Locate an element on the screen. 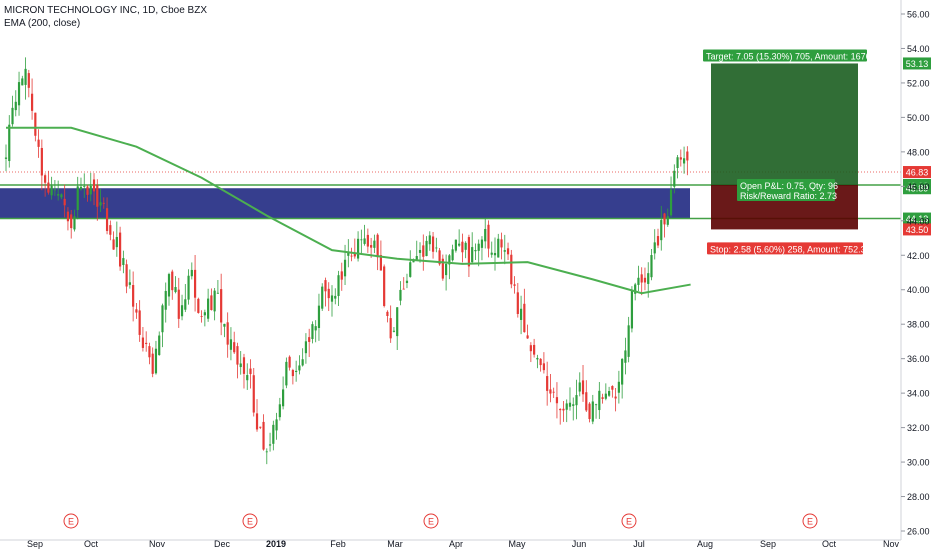 Image resolution: width=932 pixels, height=550 pixels. x-tick-label: Oct is located at coordinates (91, 544).